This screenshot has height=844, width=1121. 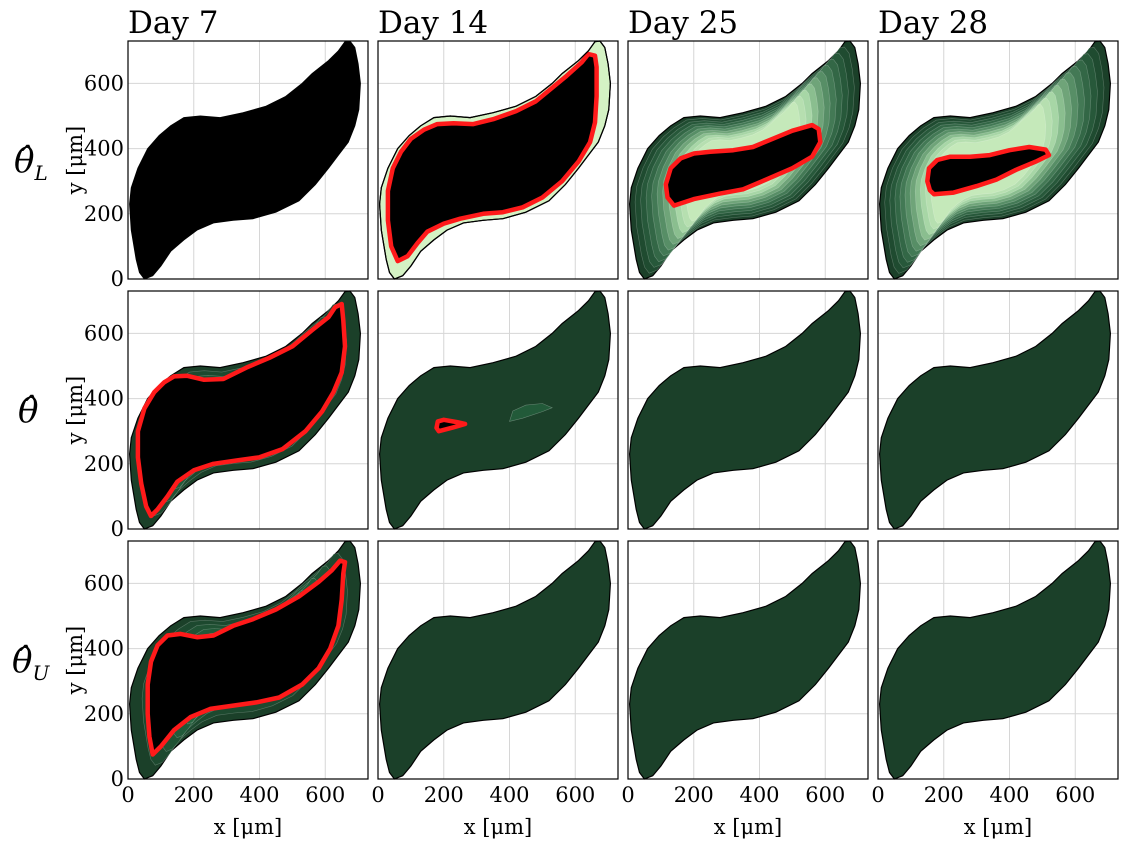 I want to click on xlabel-col3: x [μm], so click(x=998, y=827).